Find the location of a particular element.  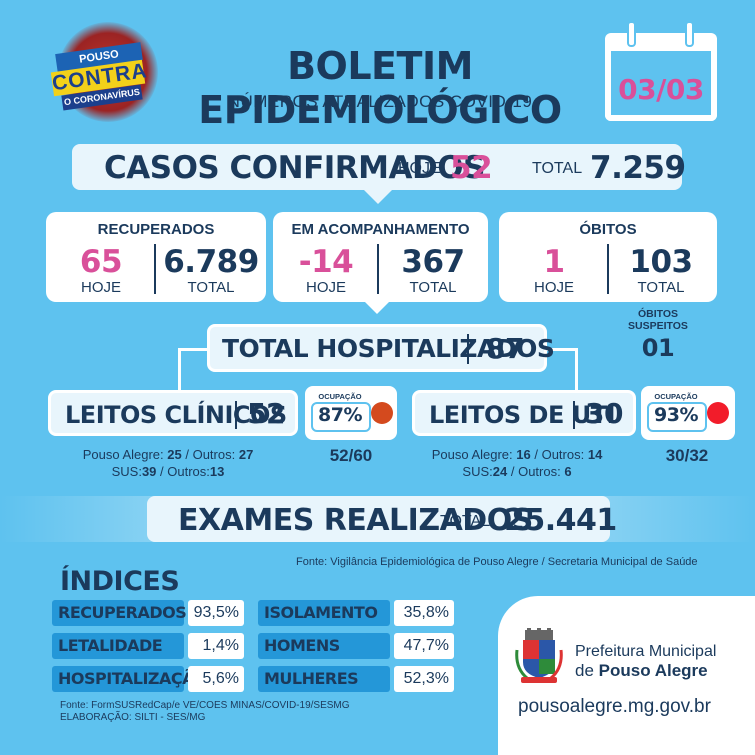

indice-value: 93,5% is located at coordinates (216, 613).